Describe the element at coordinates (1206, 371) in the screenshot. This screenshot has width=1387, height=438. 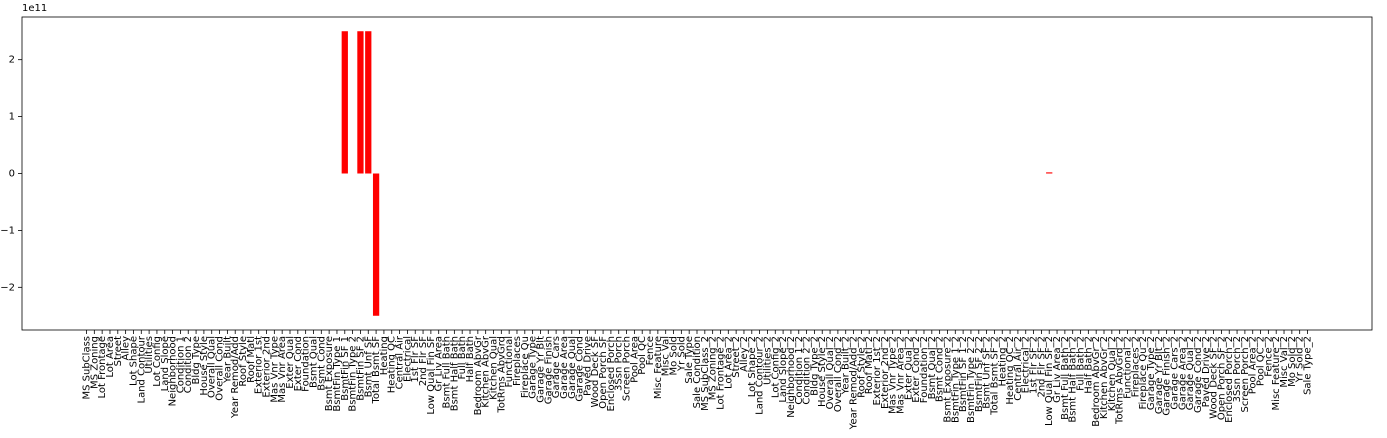
I see `x-tick-label: Paved Drive_2` at that location.